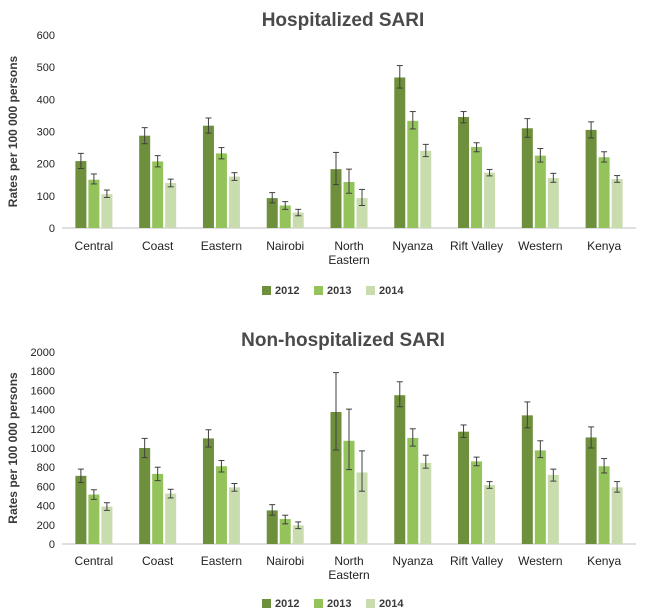 Image resolution: width=646 pixels, height=614 pixels. I want to click on y-tick-label: 800, so click(46, 468).